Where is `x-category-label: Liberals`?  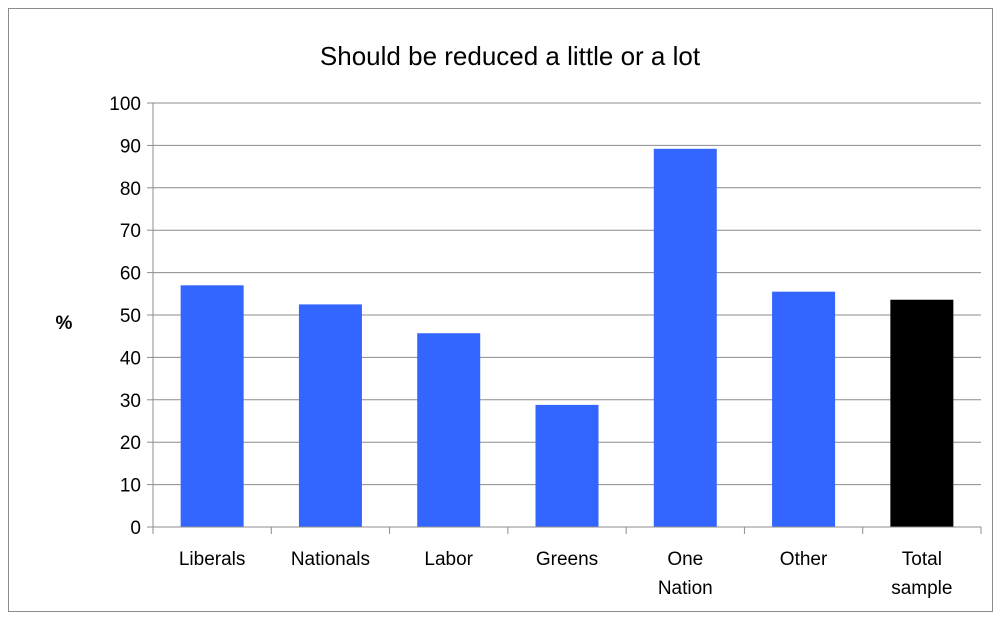
x-category-label: Liberals is located at coordinates (212, 559).